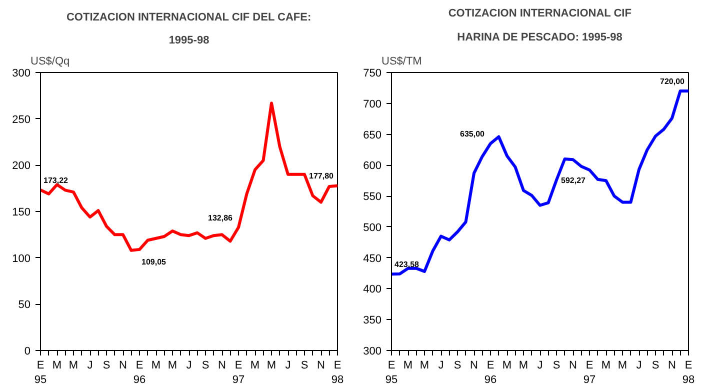  Describe the element at coordinates (372, 197) in the screenshot. I see `y-tick-label: 550` at that location.